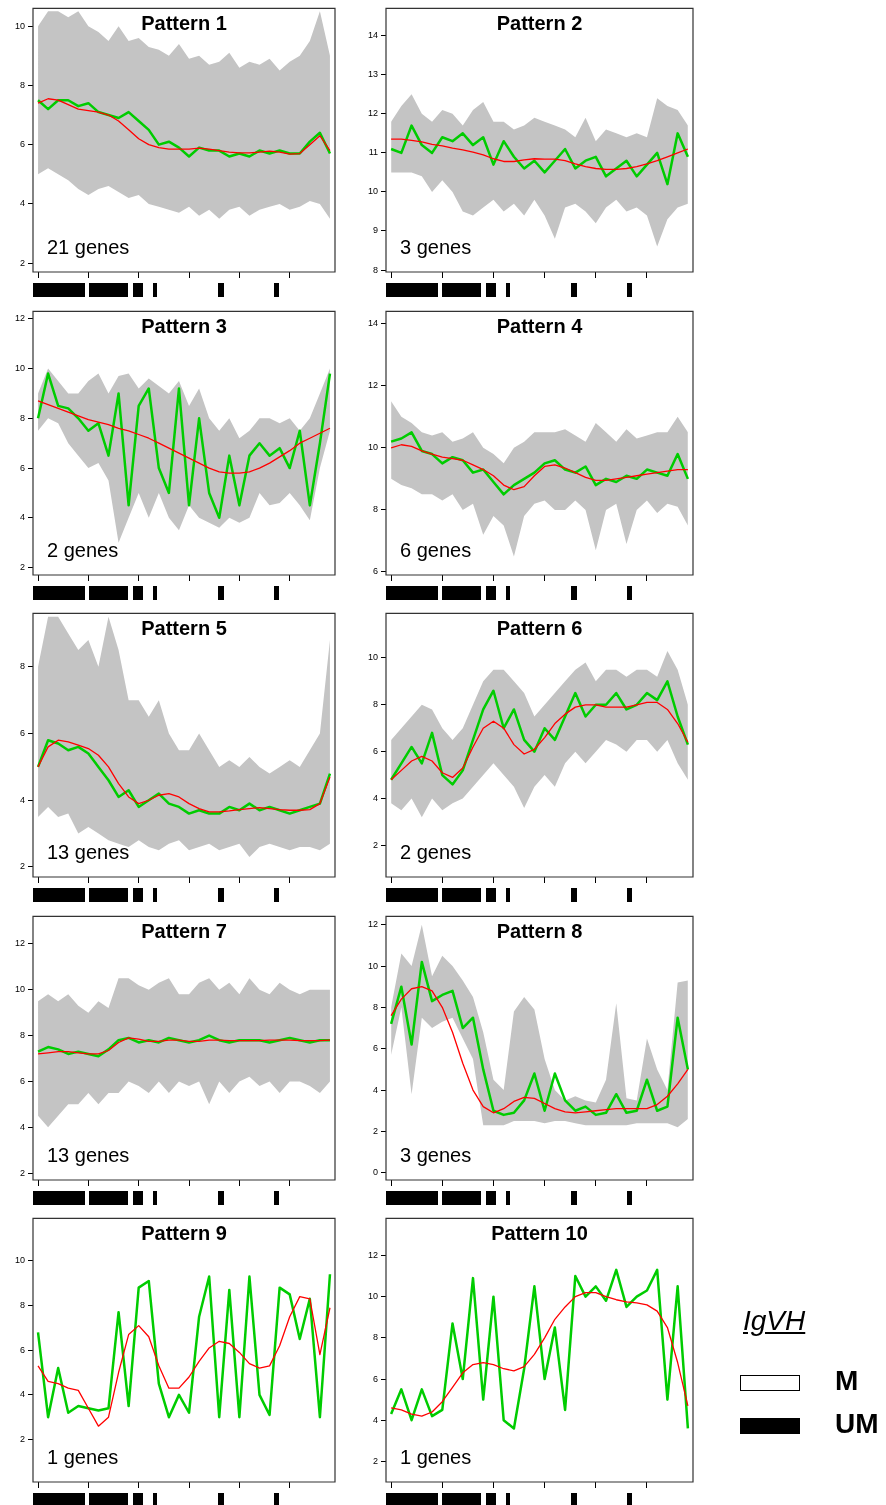 The width and height of the screenshot is (886, 1505). Describe the element at coordinates (88, 246) in the screenshot. I see `annotation: 21 genes` at that location.